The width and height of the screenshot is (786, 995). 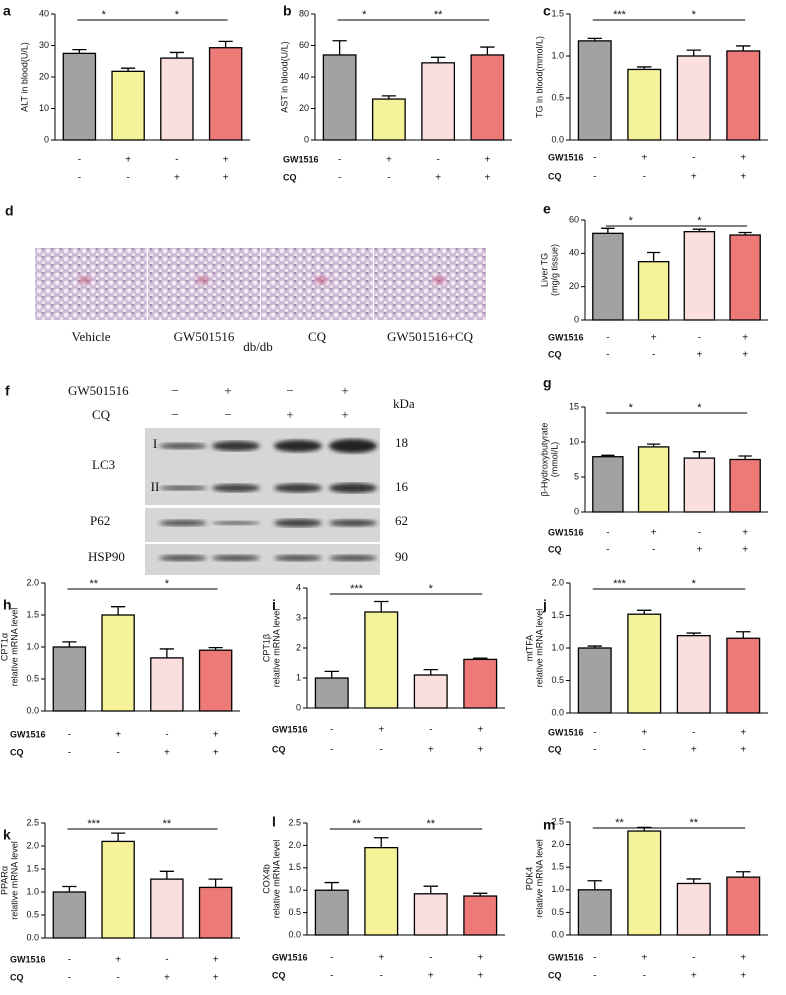 I want to click on y-axis-label: ALT in blood(U/L), so click(x=24, y=77).